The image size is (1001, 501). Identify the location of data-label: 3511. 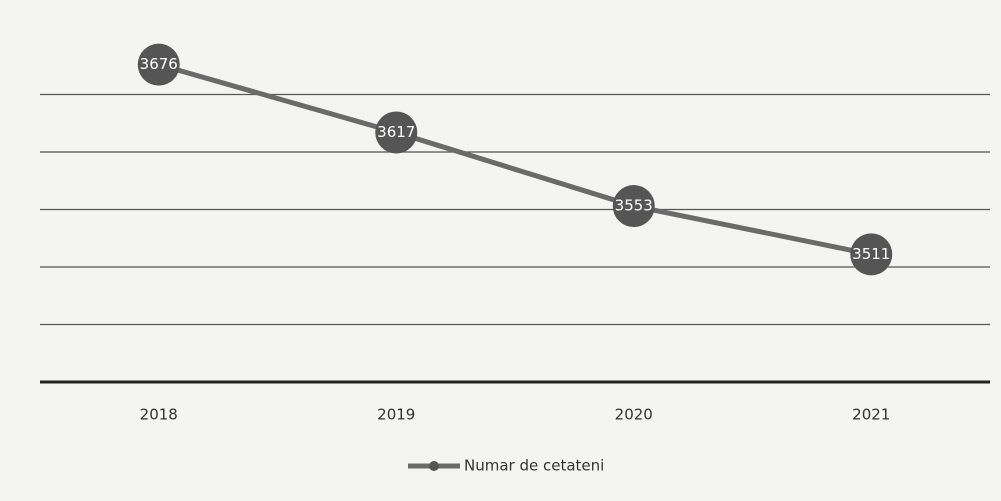
(871, 254).